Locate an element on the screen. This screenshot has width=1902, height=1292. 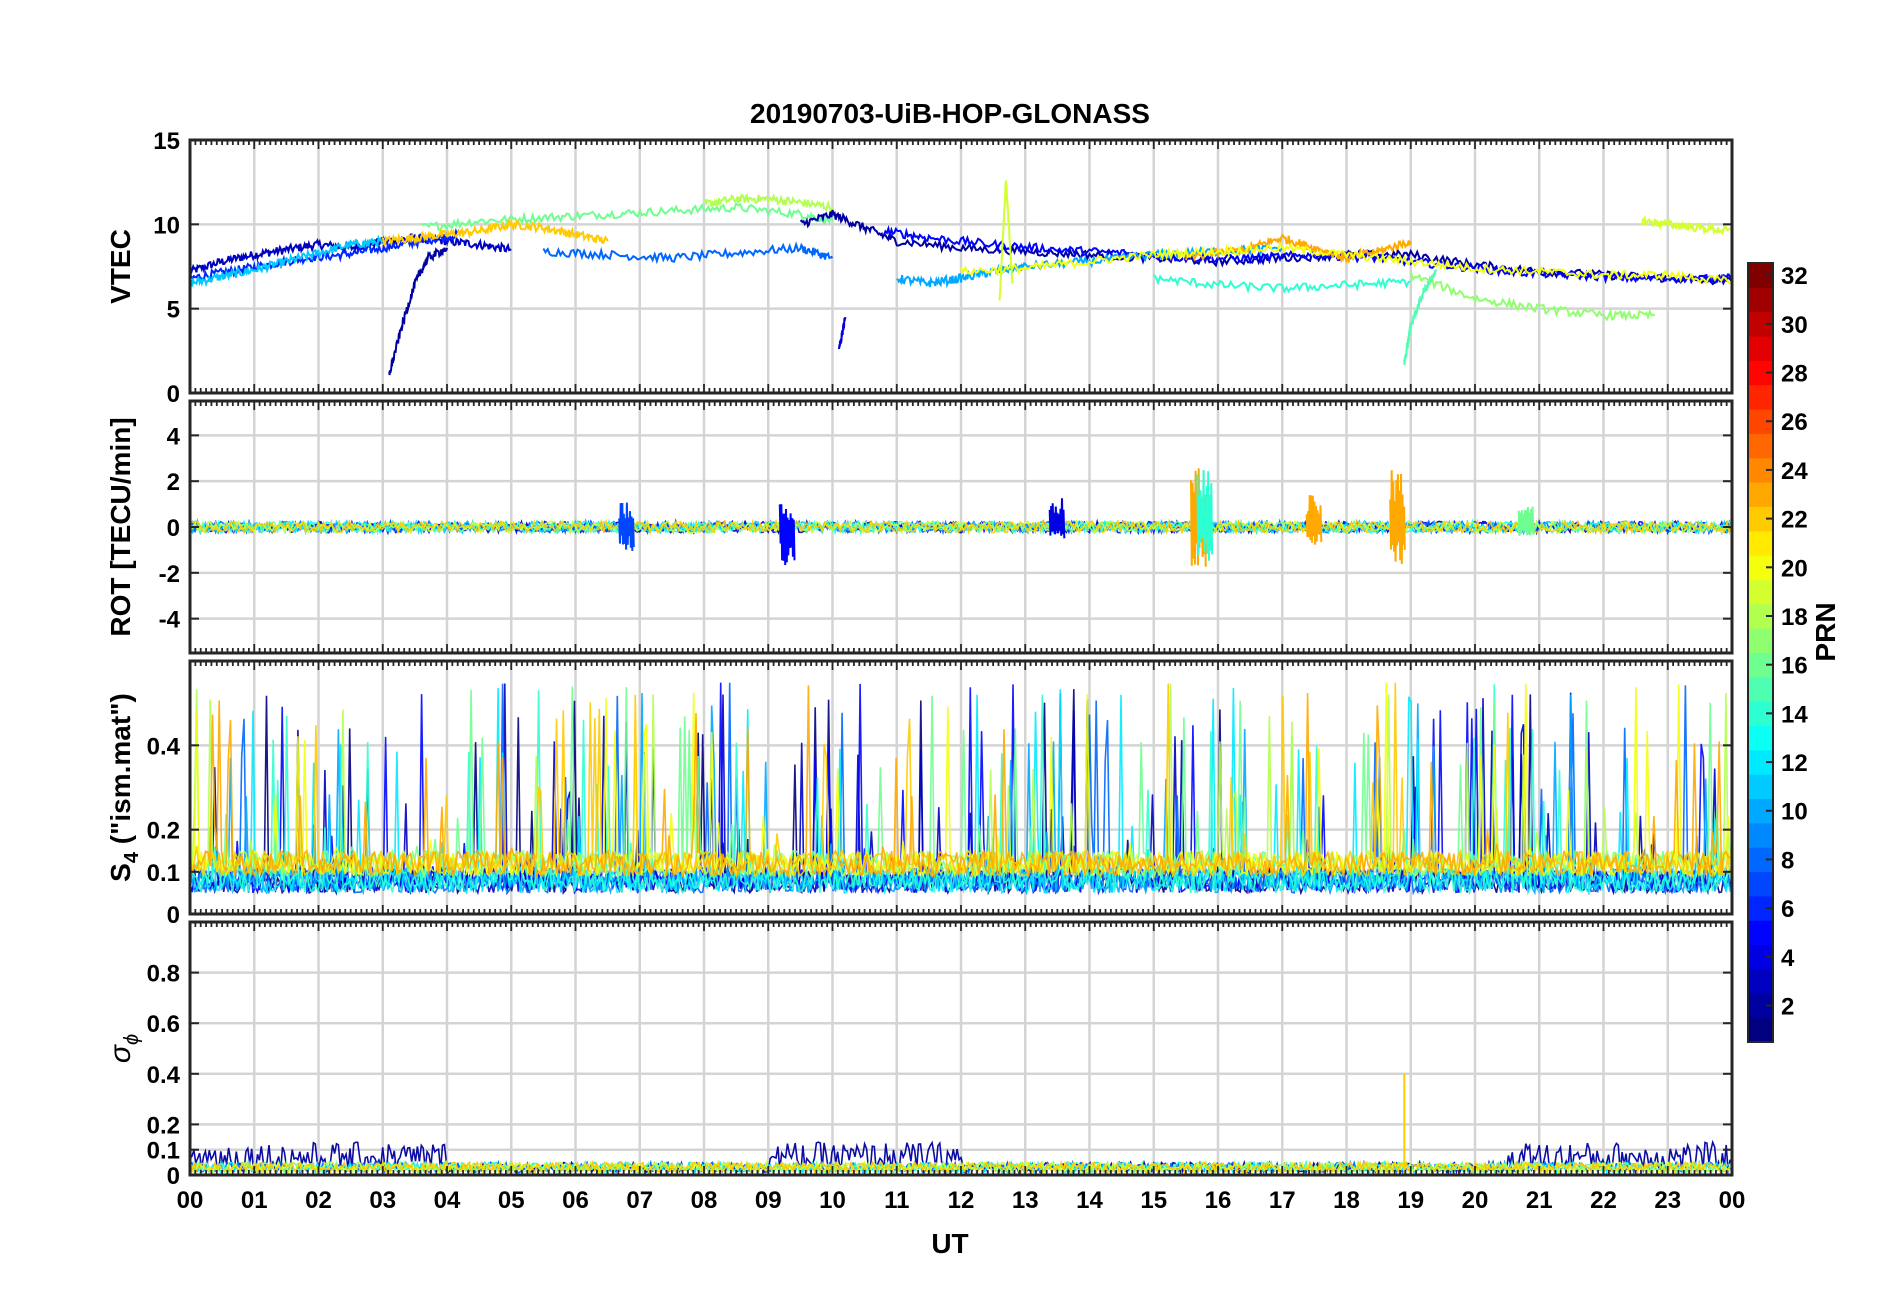
colorbar-tick-label: 20 is located at coordinates (1794, 568).